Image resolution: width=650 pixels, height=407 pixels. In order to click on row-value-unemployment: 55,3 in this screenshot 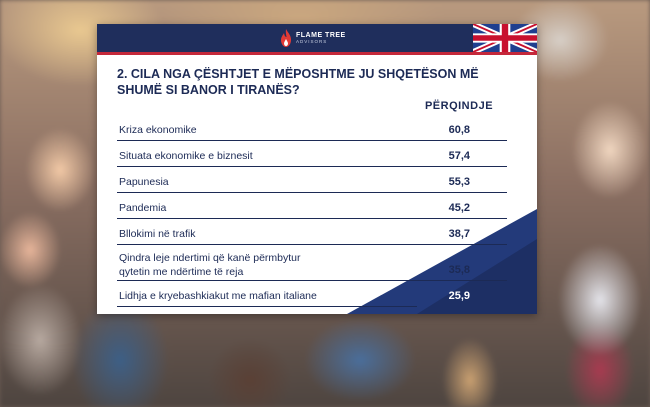, I will do `click(459, 182)`.